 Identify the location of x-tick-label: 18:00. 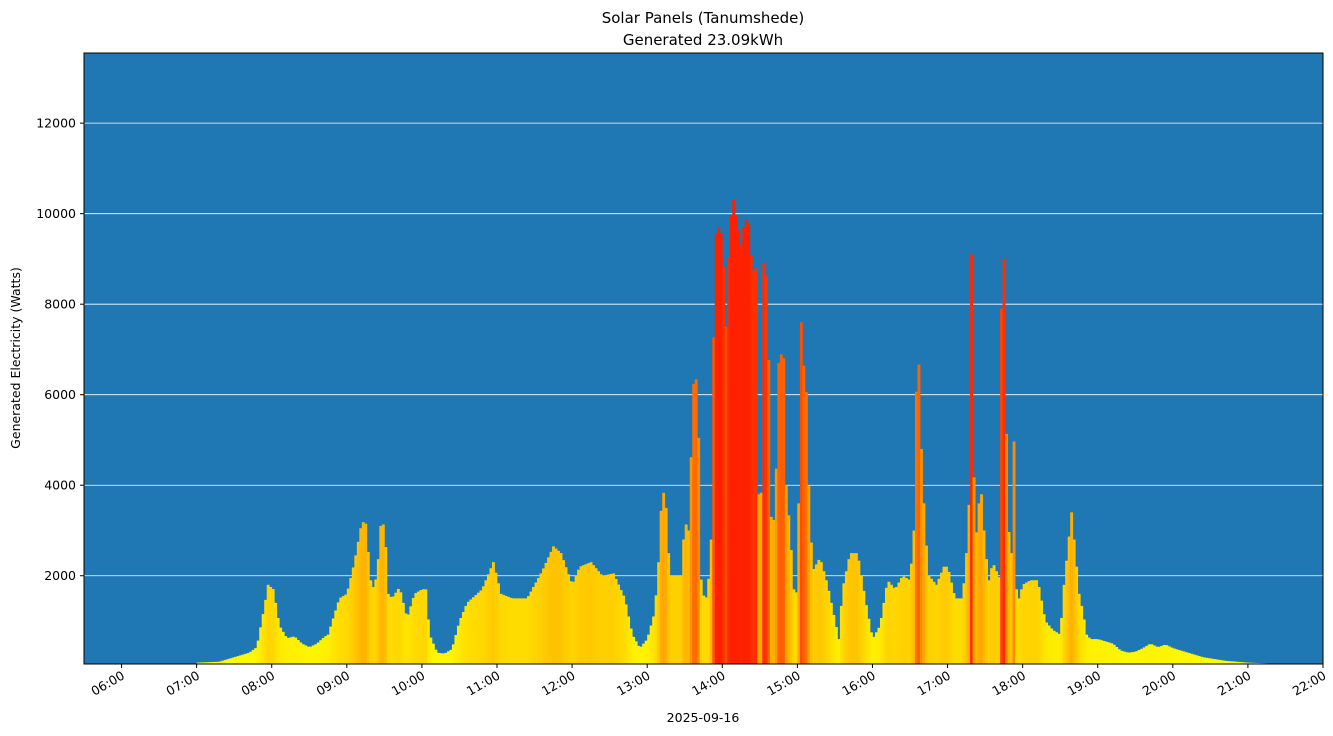
(1008, 683).